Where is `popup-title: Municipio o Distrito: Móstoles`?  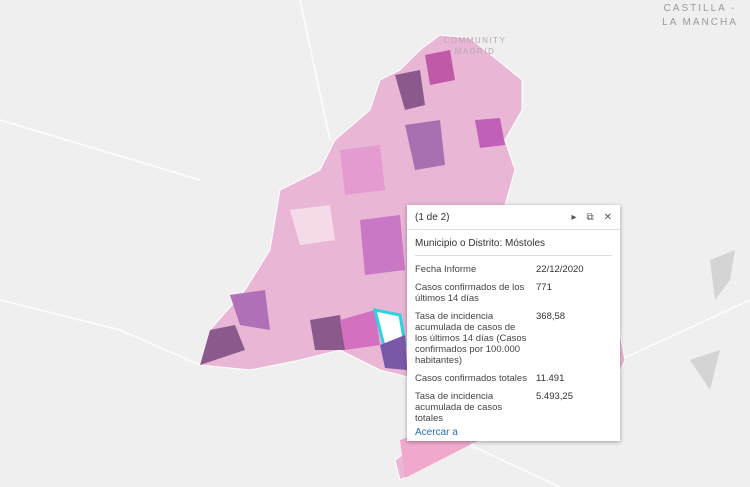 popup-title: Municipio o Distrito: Móstoles is located at coordinates (513, 243).